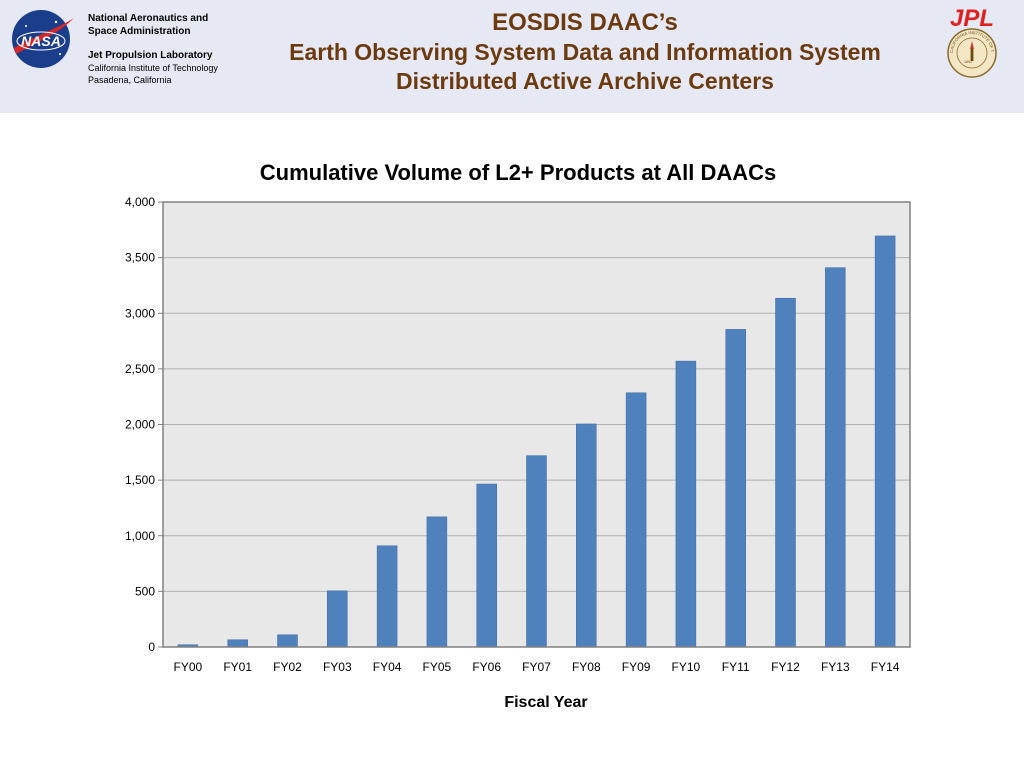 The image size is (1024, 768). What do you see at coordinates (835, 457) in the screenshot?
I see `bar-fy13` at bounding box center [835, 457].